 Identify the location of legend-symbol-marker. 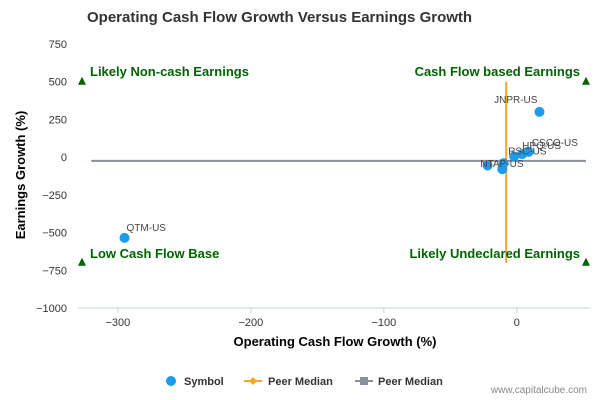
(171, 381).